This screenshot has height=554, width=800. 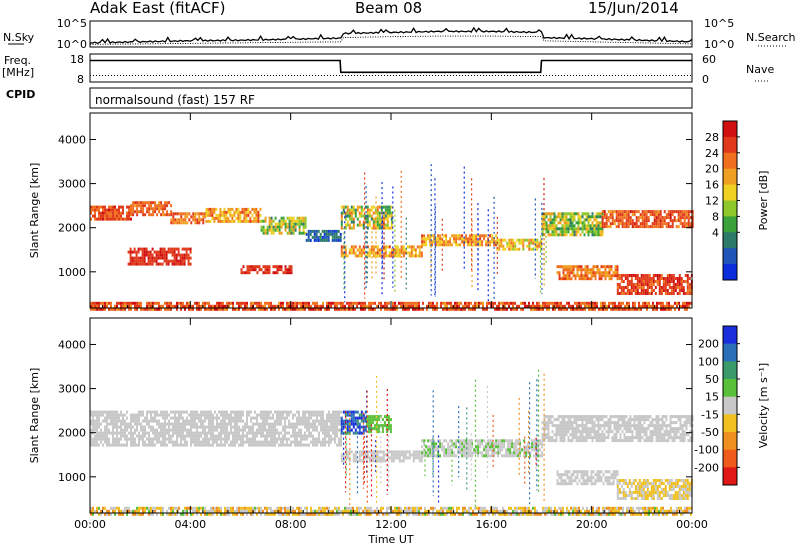 What do you see at coordinates (712, 379) in the screenshot?
I see `velocity-colorbar-label: 50` at bounding box center [712, 379].